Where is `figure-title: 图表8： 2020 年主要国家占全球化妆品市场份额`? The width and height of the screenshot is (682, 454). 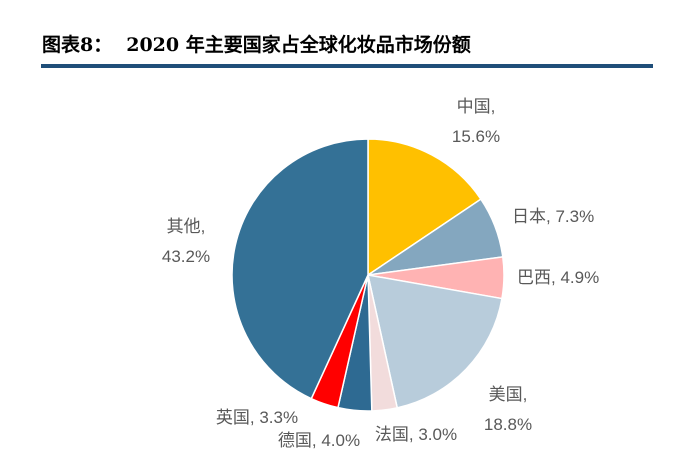 figure-title: 图表8： 2020 年主要国家占全球化妆品市场份额 is located at coordinates (263, 45).